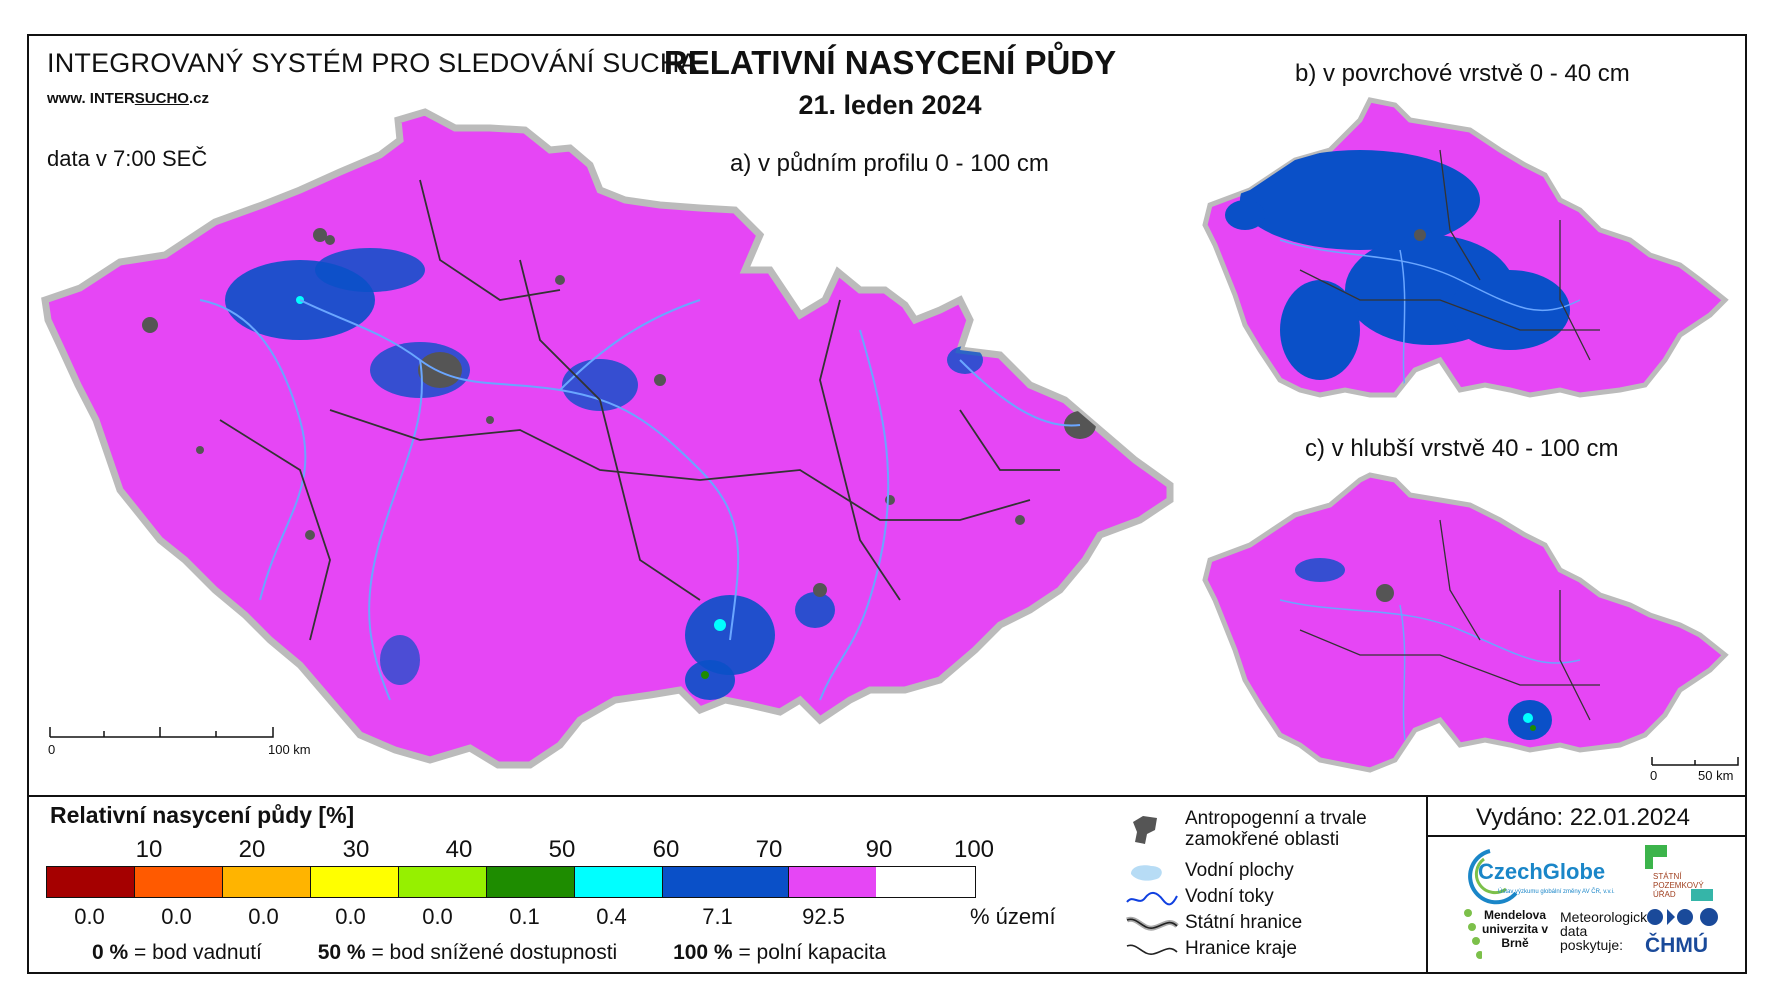 Image resolution: width=1772 pixels, height=1003 pixels. What do you see at coordinates (110, 952) in the screenshot?
I see `def-value: 0 %` at bounding box center [110, 952].